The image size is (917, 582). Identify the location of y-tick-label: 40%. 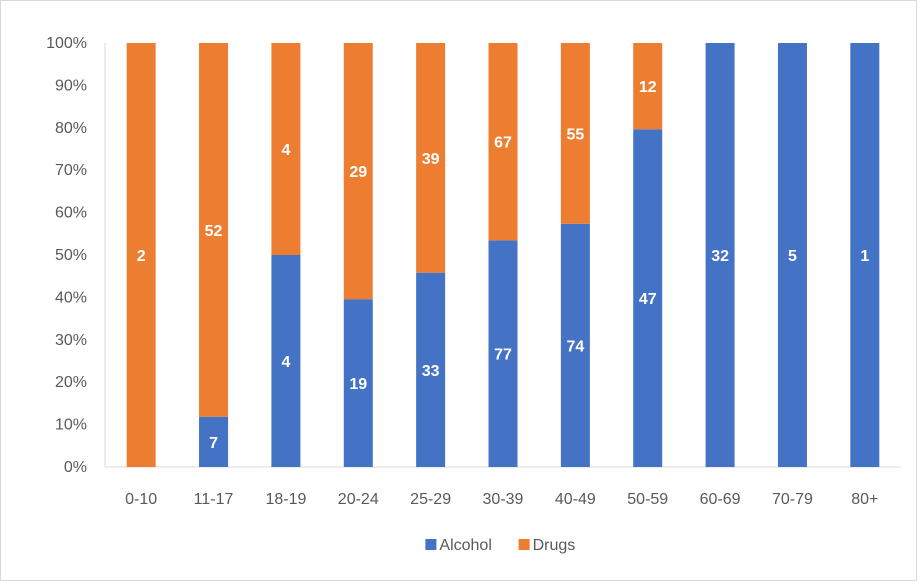
(71, 297).